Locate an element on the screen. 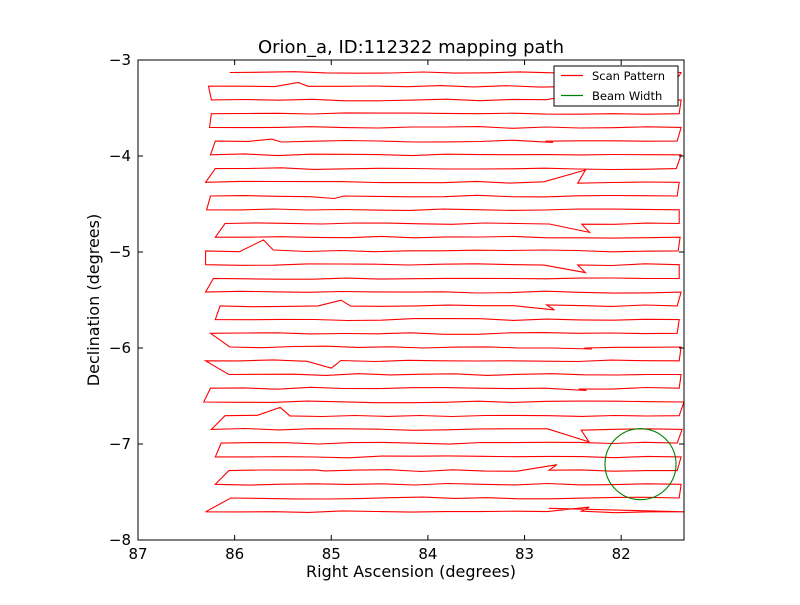 This screenshot has width=800, height=605. x-tick-label: 86 is located at coordinates (234, 554).